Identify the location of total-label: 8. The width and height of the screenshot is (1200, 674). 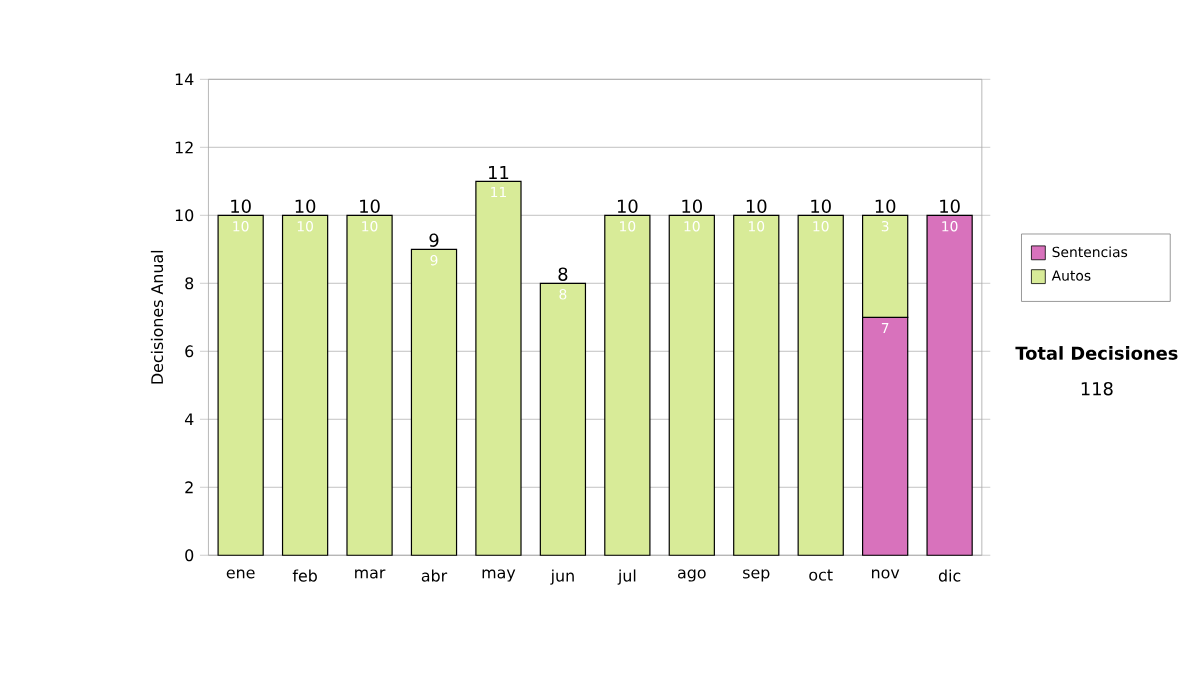
(563, 274).